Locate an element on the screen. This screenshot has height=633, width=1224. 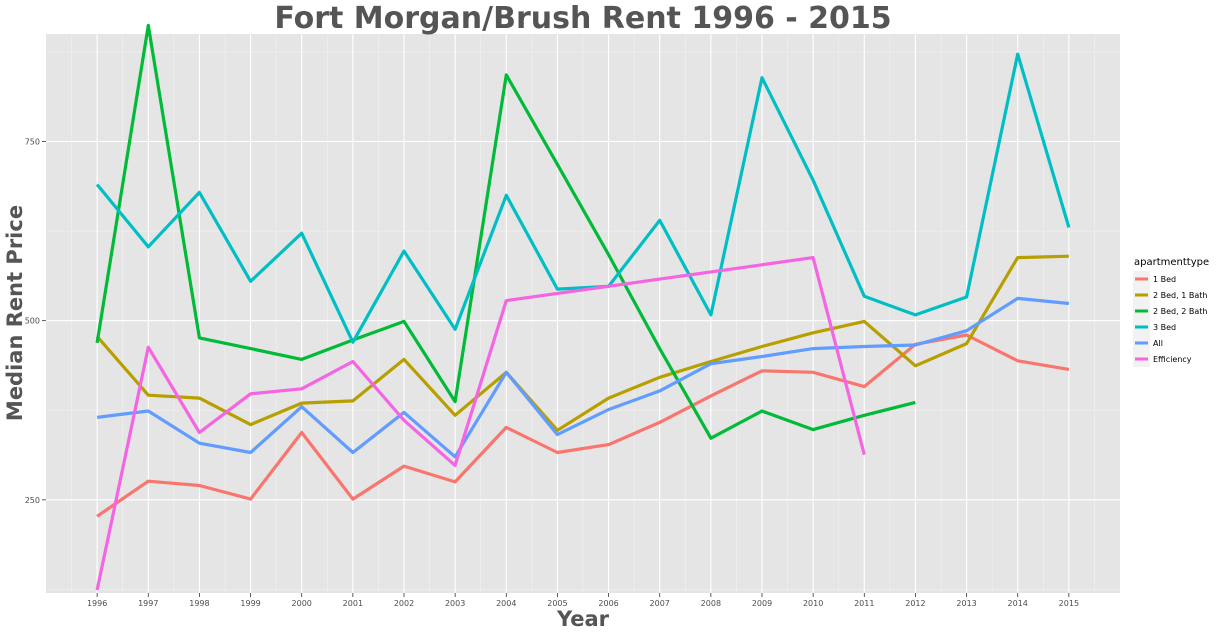
legend-label: Efficiency is located at coordinates (1172, 359).